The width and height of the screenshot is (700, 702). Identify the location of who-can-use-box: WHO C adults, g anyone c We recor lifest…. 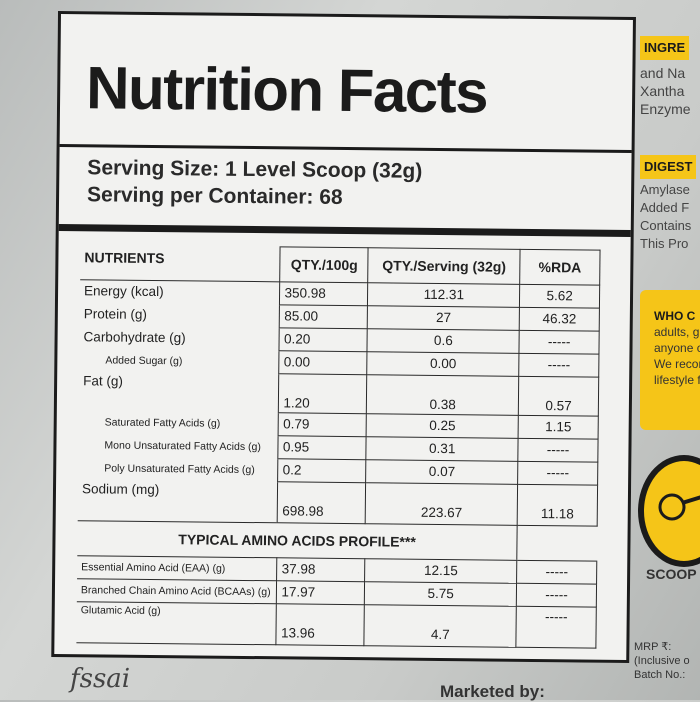
(670, 360).